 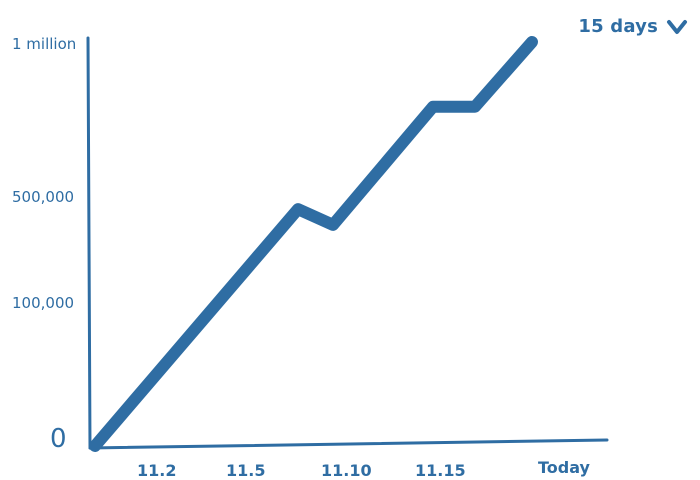 I want to click on y-tick-label-0: 0, so click(x=58, y=439).